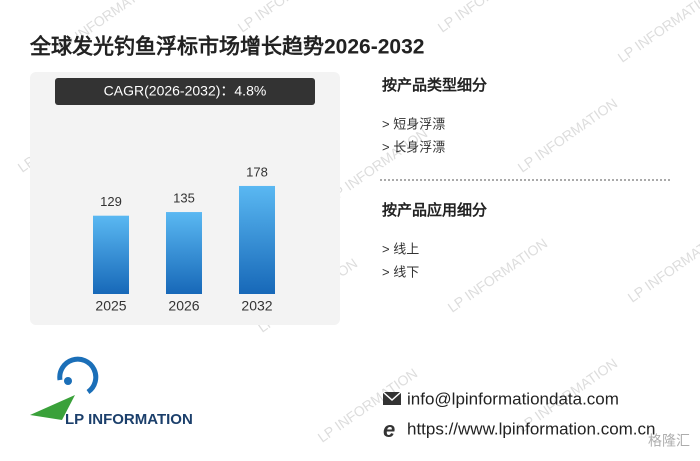 This screenshot has width=700, height=461. I want to click on x-tick-label: 2025, so click(110, 306).